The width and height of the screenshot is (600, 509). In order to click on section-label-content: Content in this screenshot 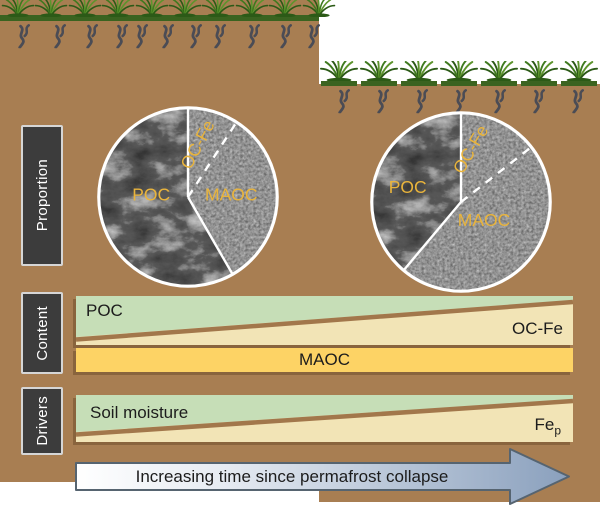, I will do `click(42, 333)`.